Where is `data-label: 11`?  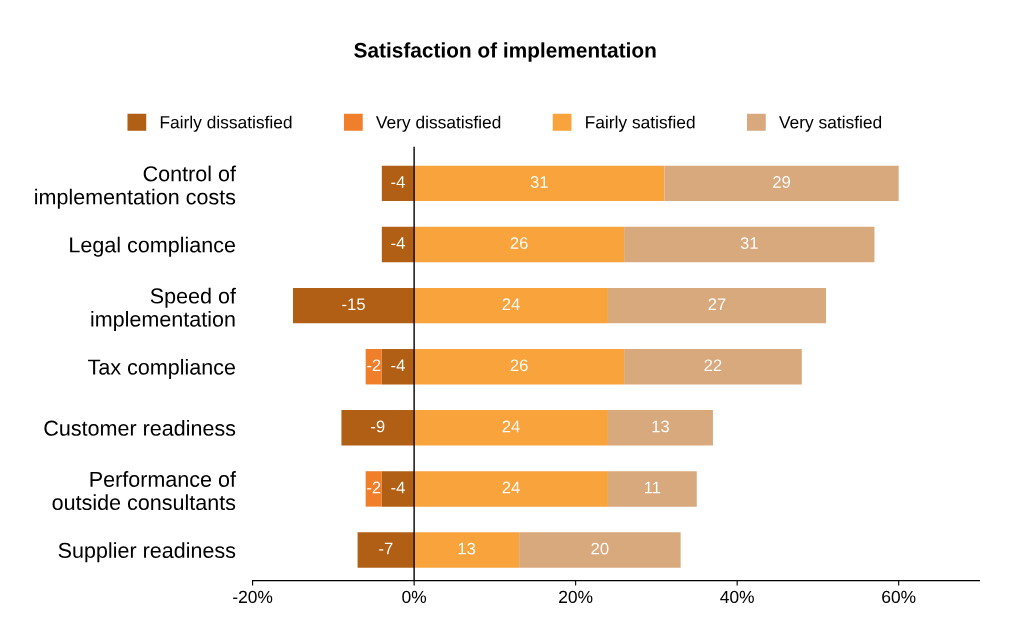
data-label: 11 is located at coordinates (652, 487).